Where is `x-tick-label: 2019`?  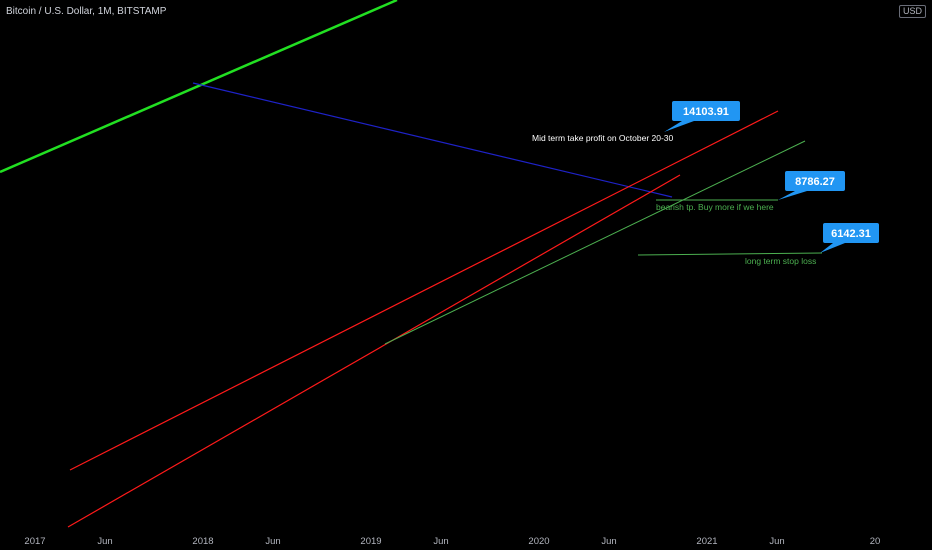
x-tick-label: 2019 is located at coordinates (370, 541).